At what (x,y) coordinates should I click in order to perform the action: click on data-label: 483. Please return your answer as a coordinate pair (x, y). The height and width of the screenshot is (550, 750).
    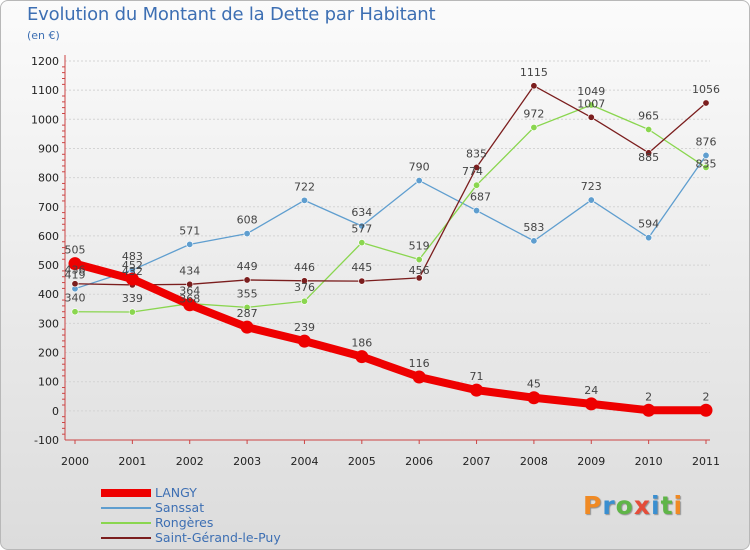
    Looking at the image, I should click on (132, 256).